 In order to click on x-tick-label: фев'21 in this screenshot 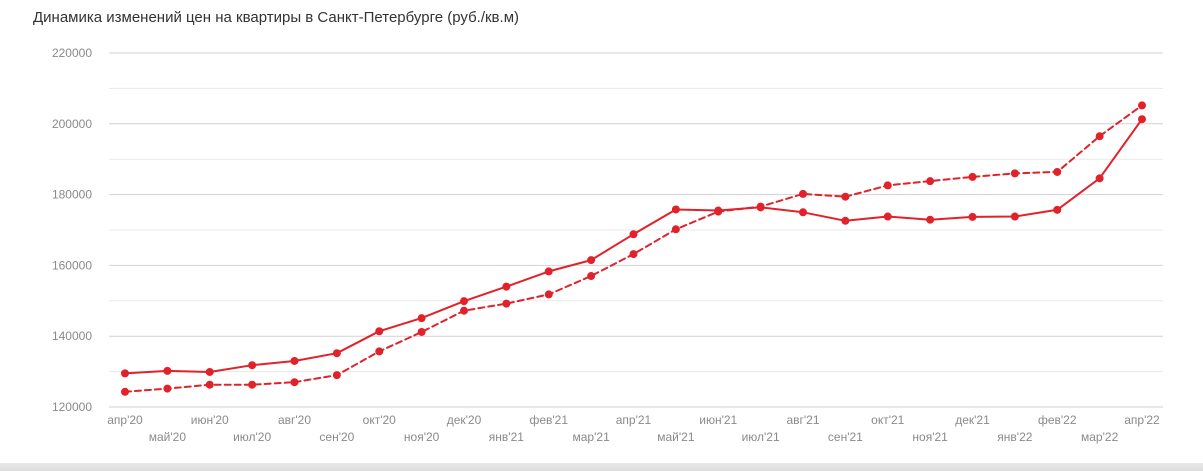, I will do `click(548, 420)`.